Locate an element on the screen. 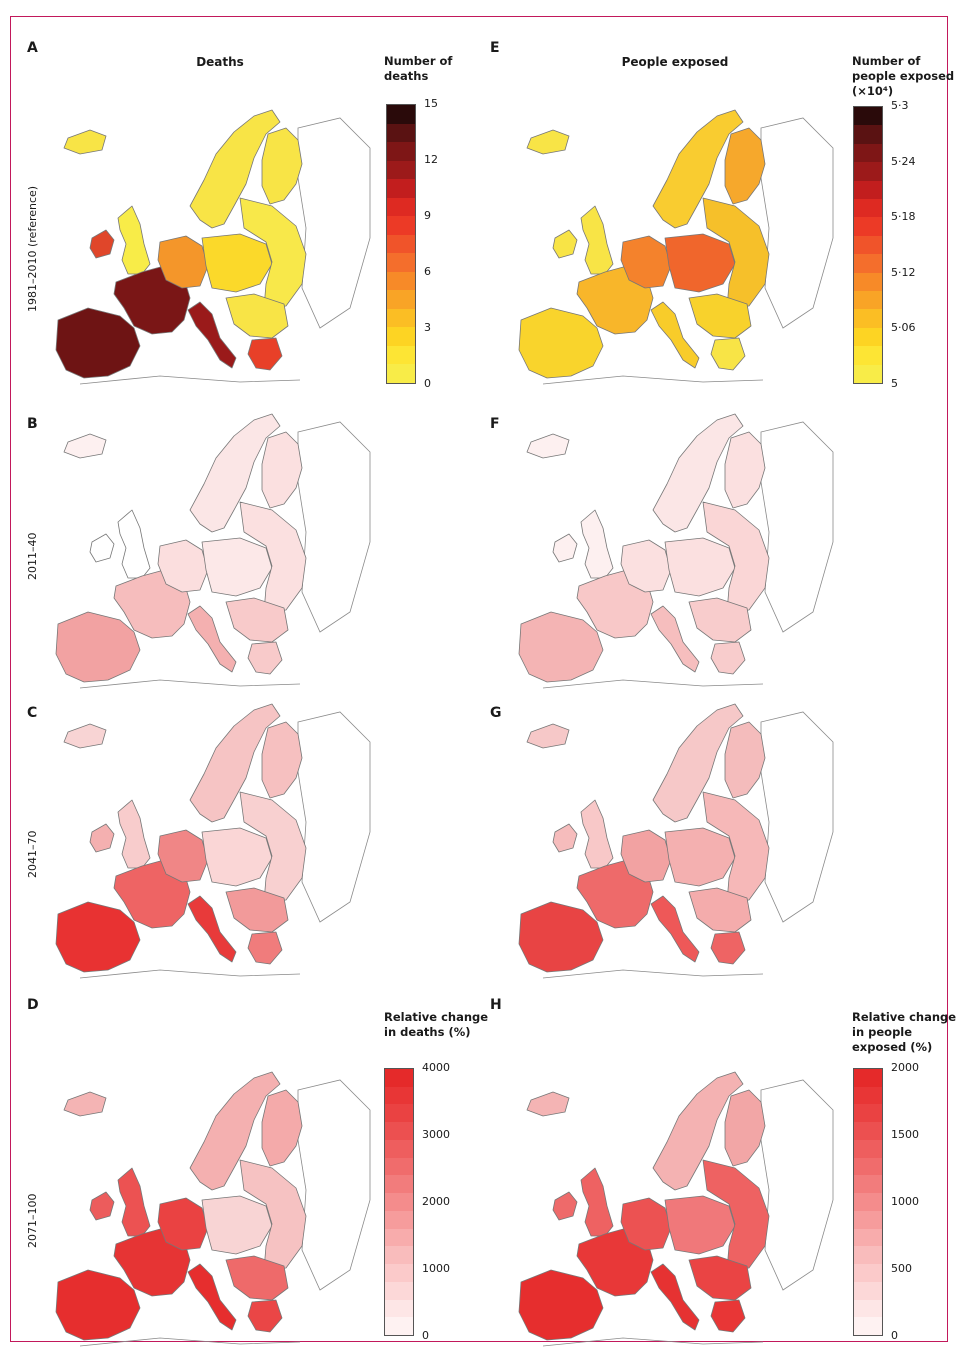  exposed-column-title: People exposed is located at coordinates (675, 62).